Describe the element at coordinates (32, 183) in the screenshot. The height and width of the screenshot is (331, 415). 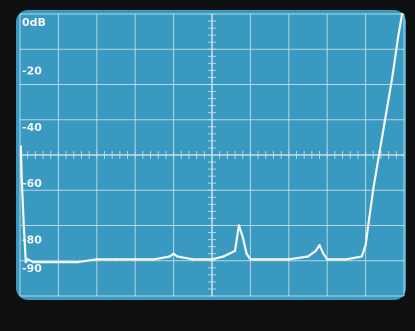
I see `y-tick-label: -60` at that location.